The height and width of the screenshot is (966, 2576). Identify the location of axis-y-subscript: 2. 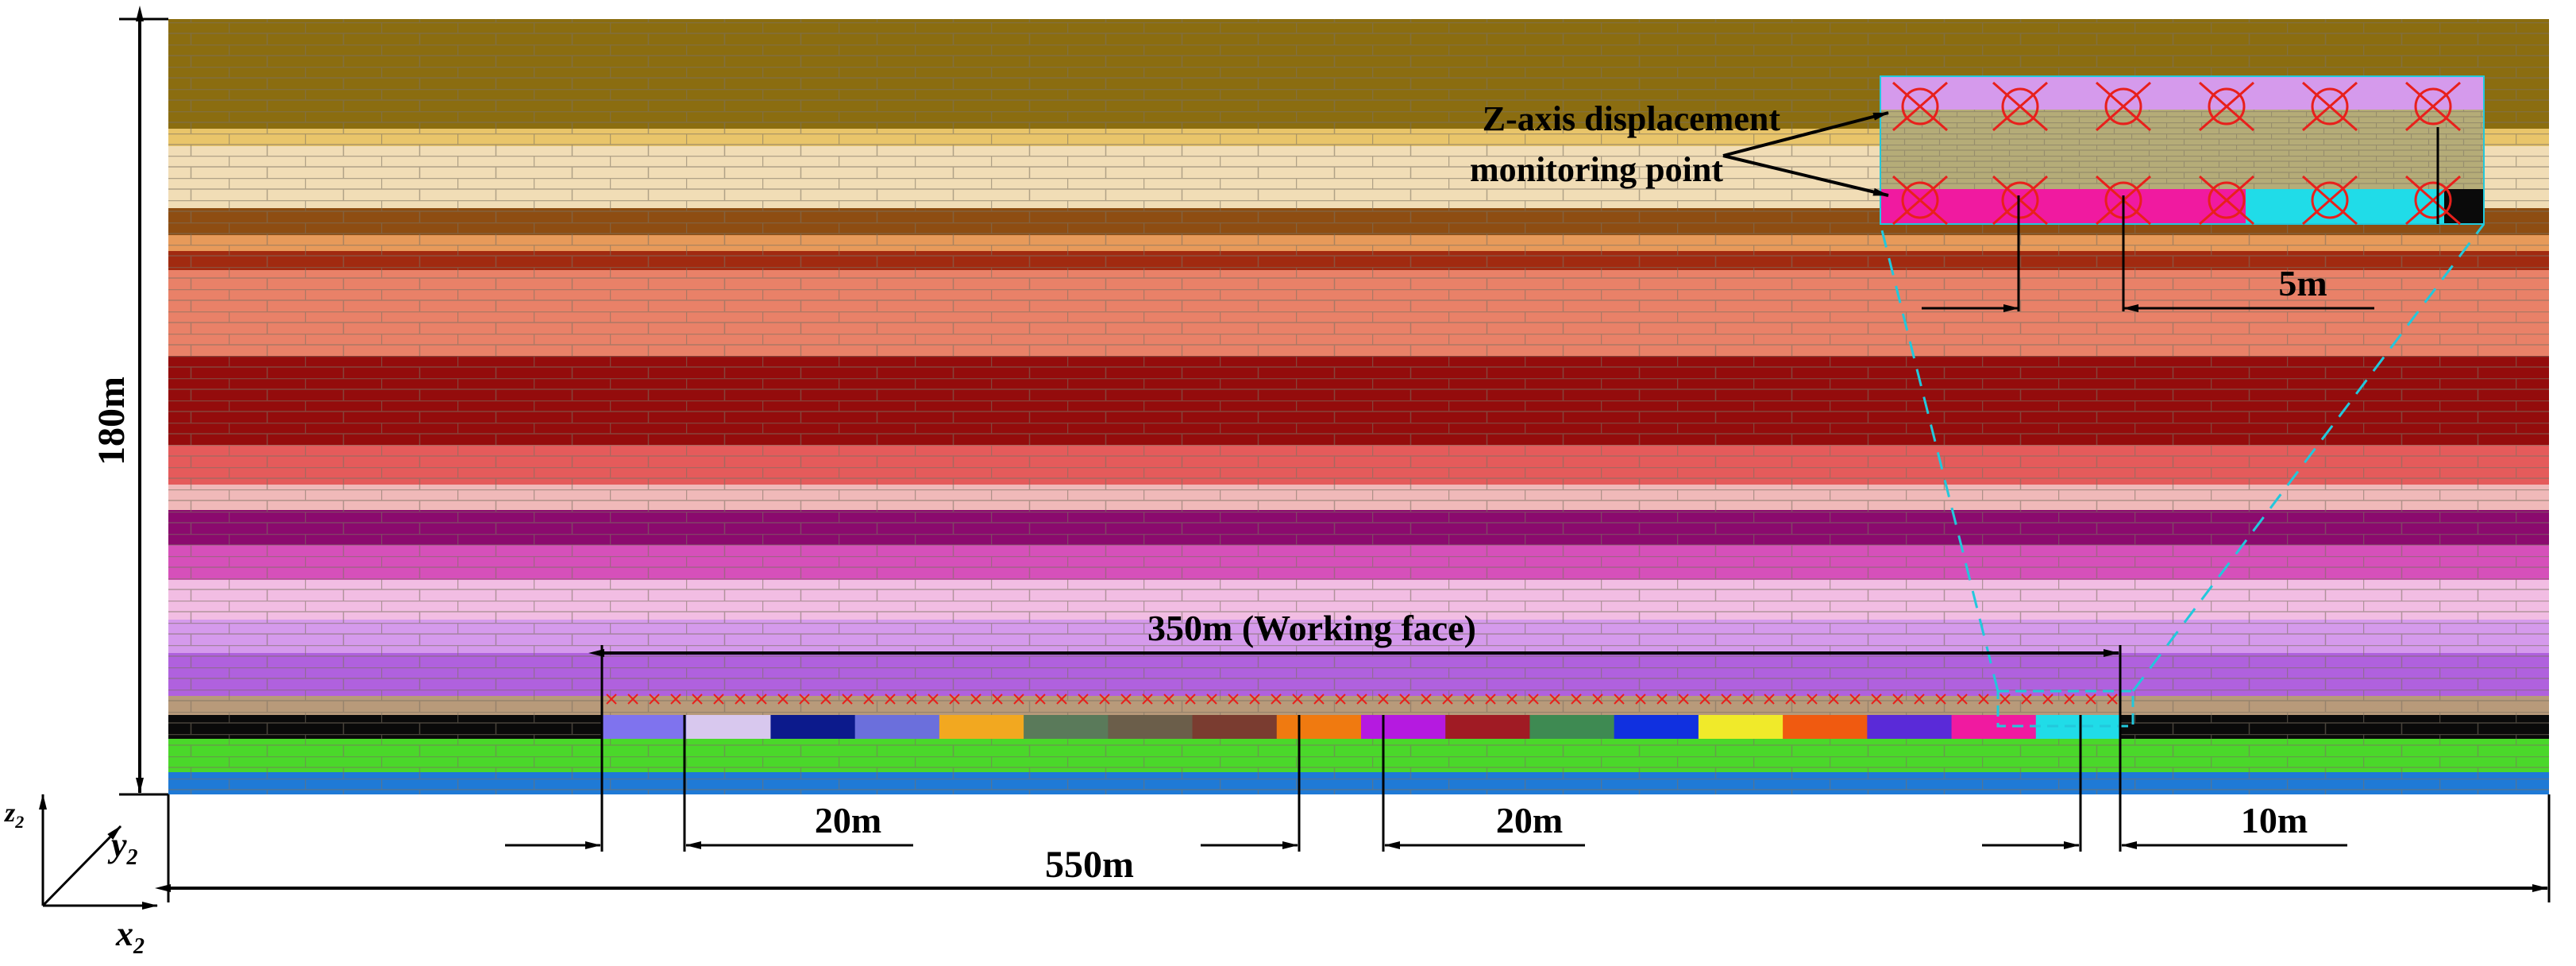
(132, 858).